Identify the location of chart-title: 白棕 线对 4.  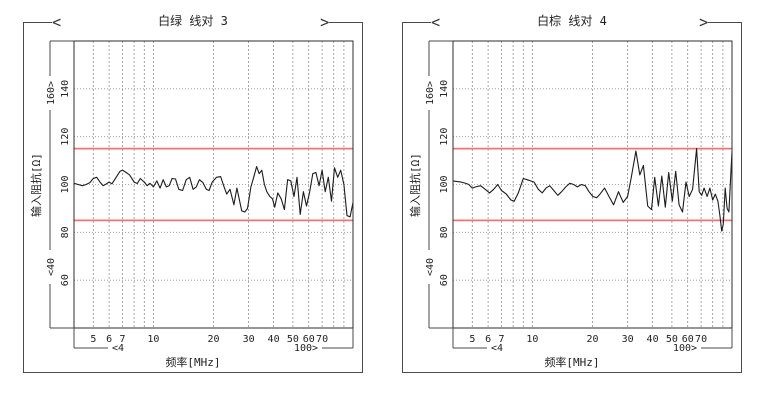
(572, 21).